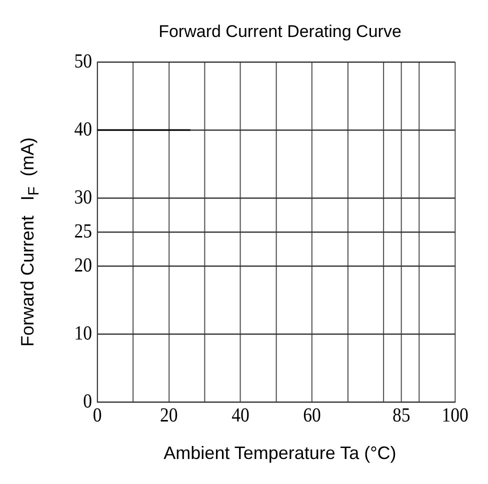 This screenshot has width=488, height=484. I want to click on x-tick-label: 100, so click(455, 415).